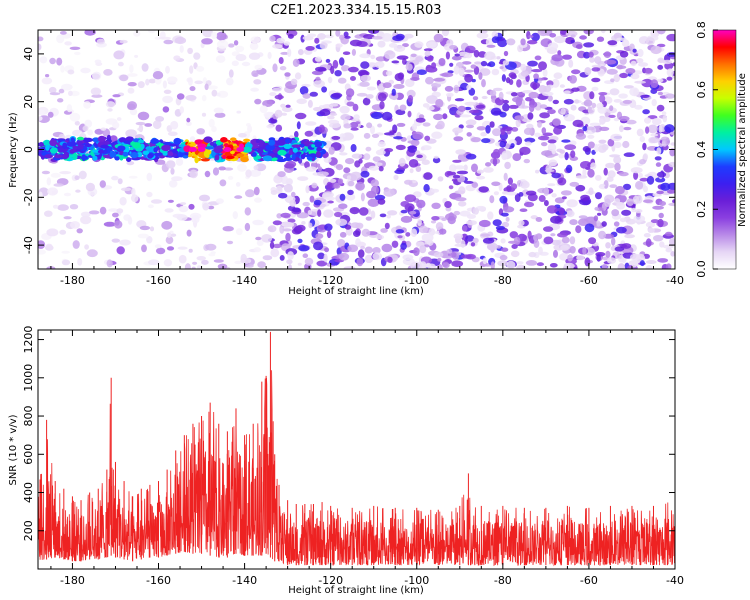 This screenshot has height=600, width=750. What do you see at coordinates (589, 580) in the screenshot?
I see `x-tick-label: -60` at bounding box center [589, 580].